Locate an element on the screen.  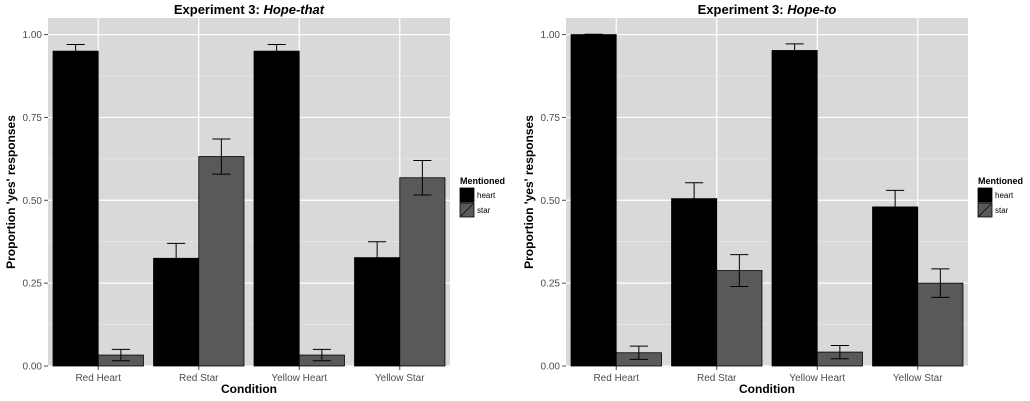
chart-title: Experiment 3: Hope-to is located at coordinates (767, 9).